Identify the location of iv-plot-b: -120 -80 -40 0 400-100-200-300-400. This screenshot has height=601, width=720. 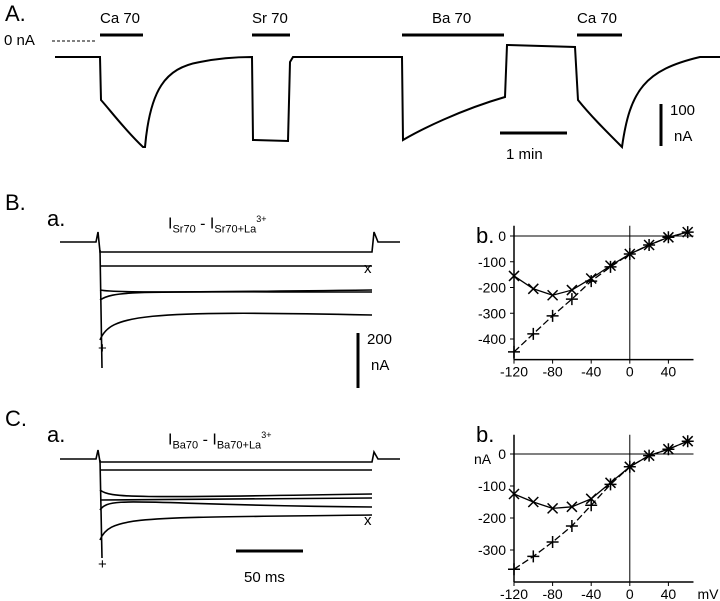
(586, 302).